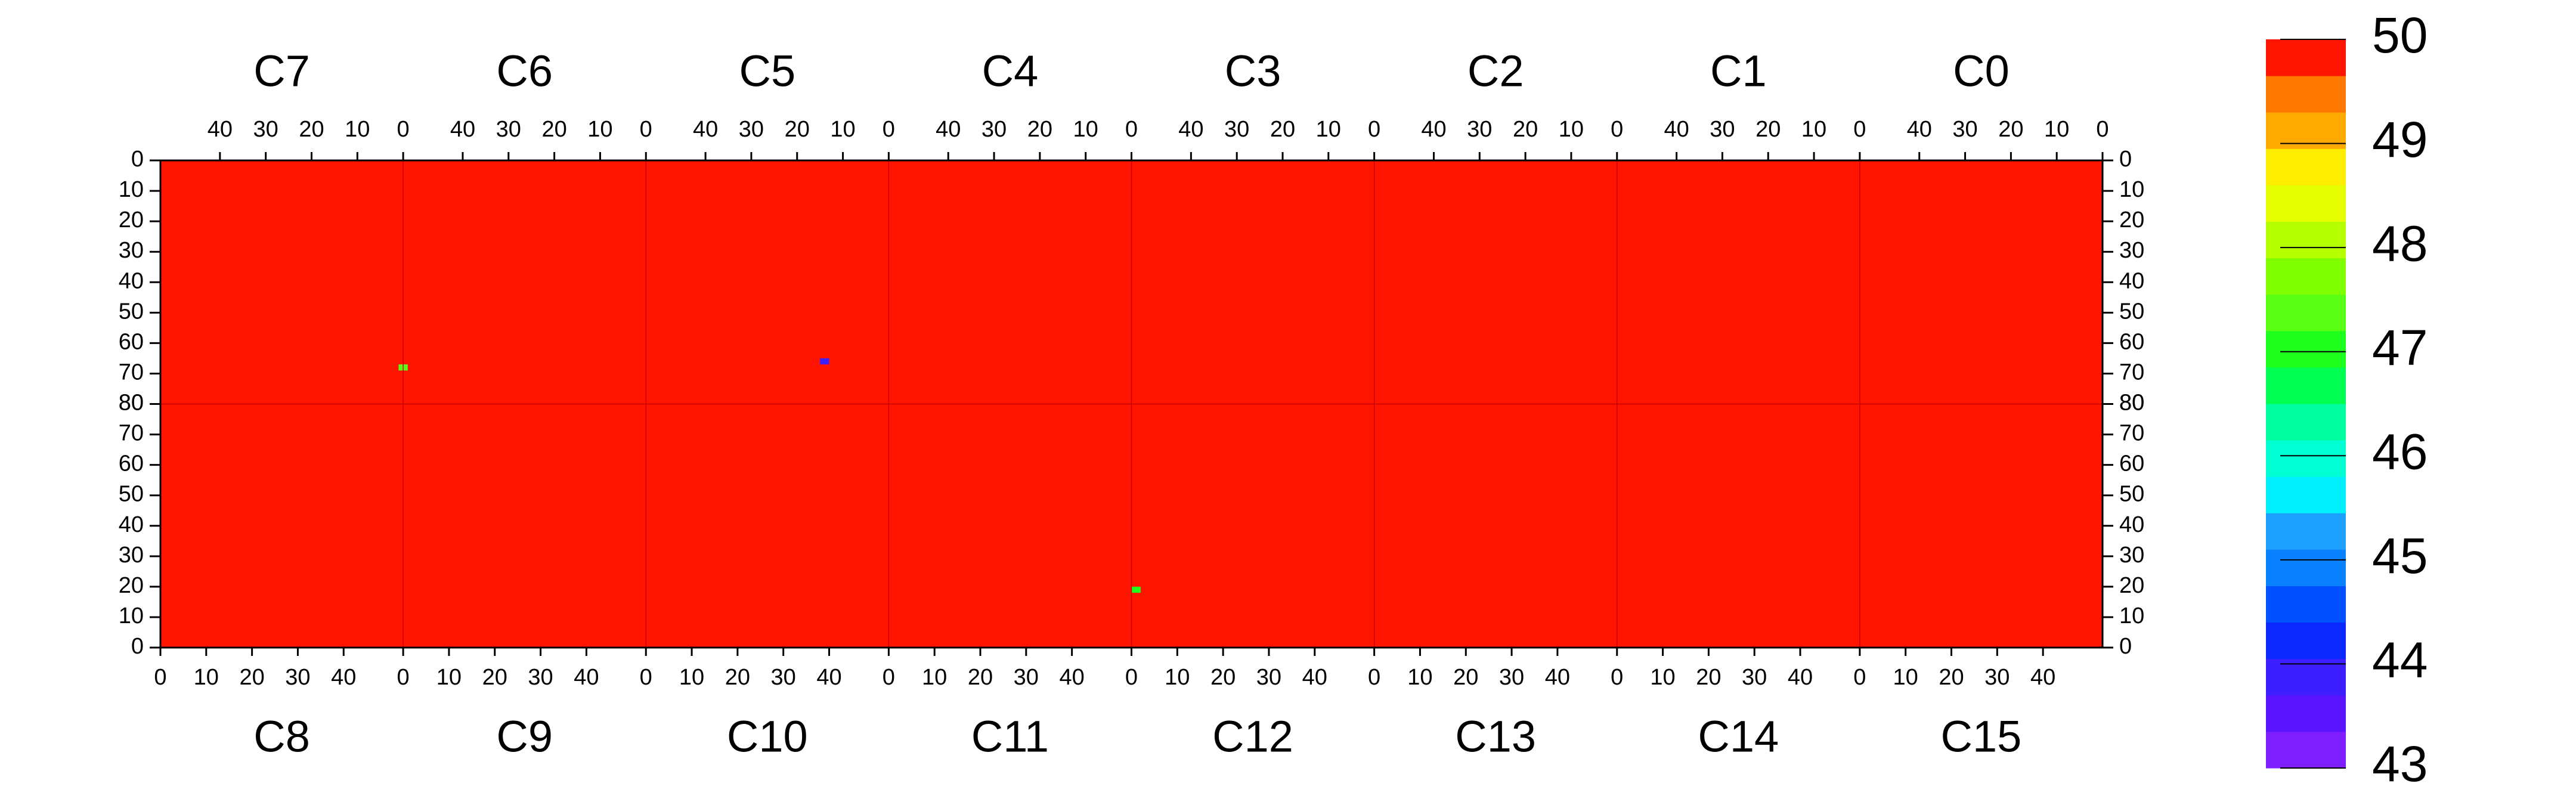 The width and height of the screenshot is (2576, 805). I want to click on colorbar-tick-label: 49, so click(2400, 140).